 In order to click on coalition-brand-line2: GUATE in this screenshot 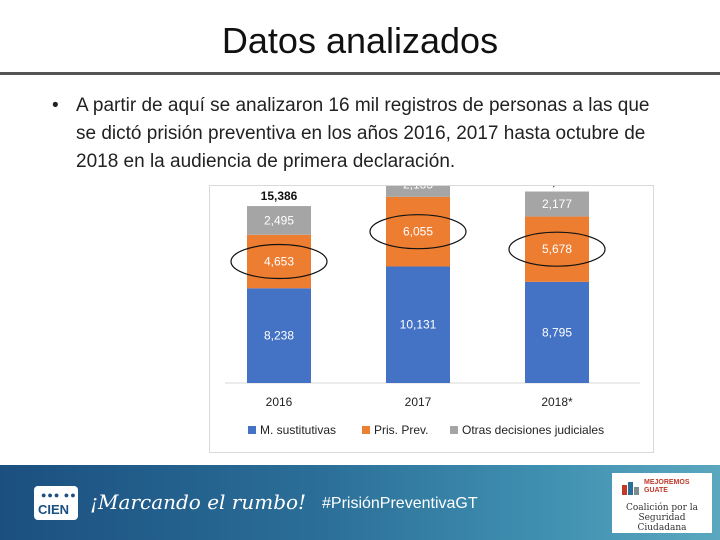, I will do `click(656, 490)`.